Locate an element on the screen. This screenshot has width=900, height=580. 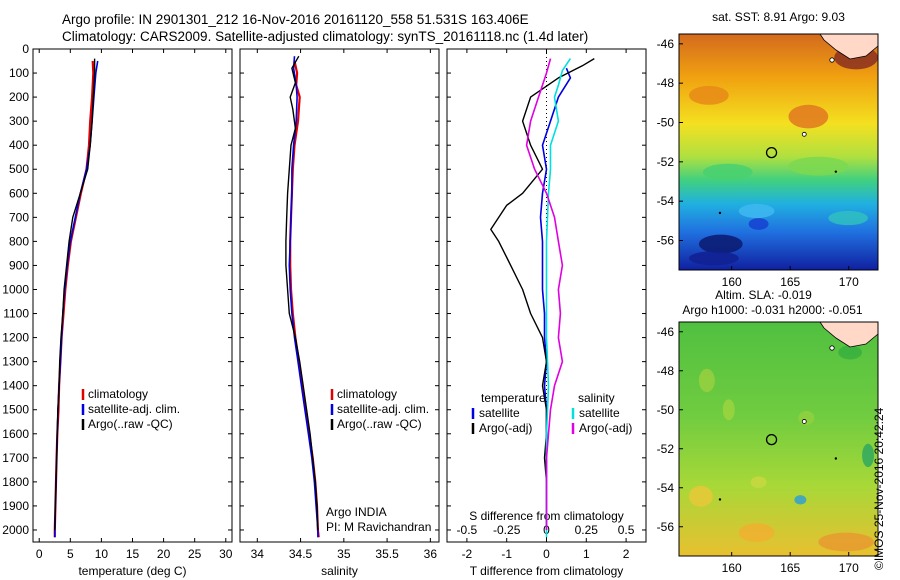
x-tick-label: 0 is located at coordinates (39, 554).